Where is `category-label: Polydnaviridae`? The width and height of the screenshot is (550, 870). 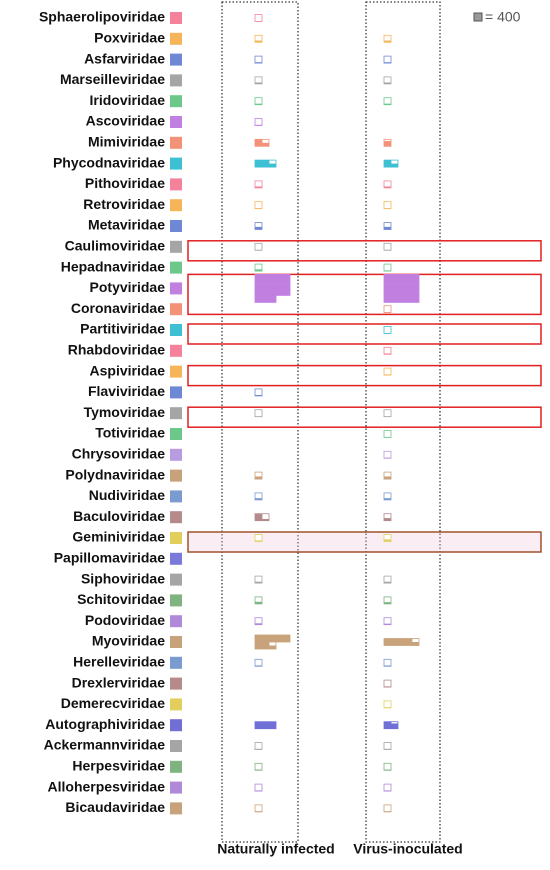
category-label: Polydnaviridae is located at coordinates (115, 474).